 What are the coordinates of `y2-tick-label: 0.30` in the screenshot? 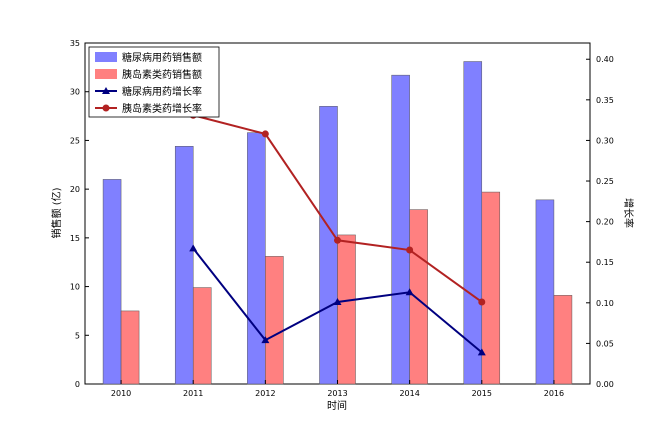 It's located at (605, 140).